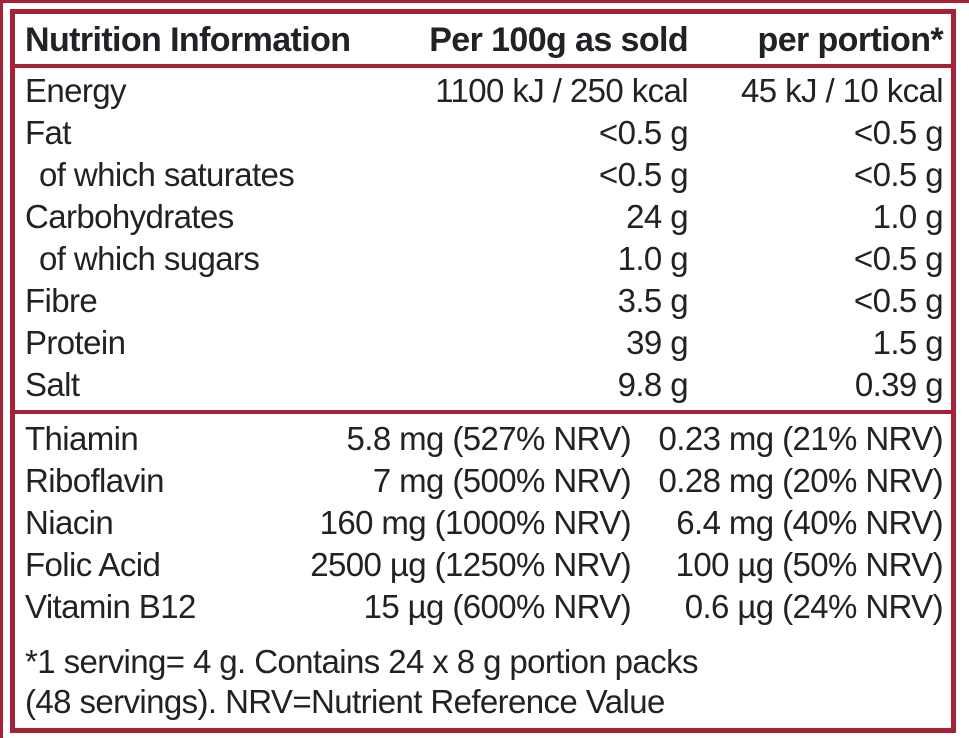  I want to click on nutrient-per-100g-value: 1100 kJ / 250 kcal, so click(561, 90).